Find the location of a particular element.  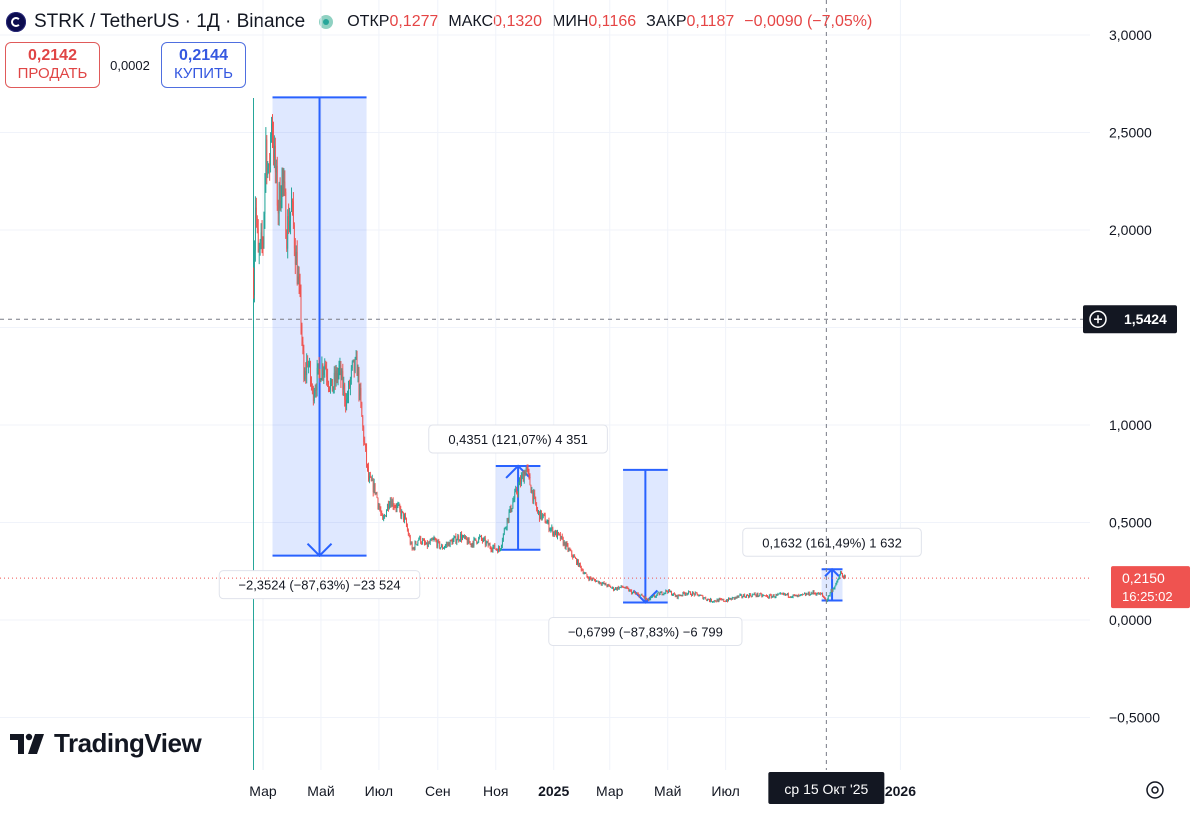

y-tick-label: 0,0000 is located at coordinates (1130, 620).